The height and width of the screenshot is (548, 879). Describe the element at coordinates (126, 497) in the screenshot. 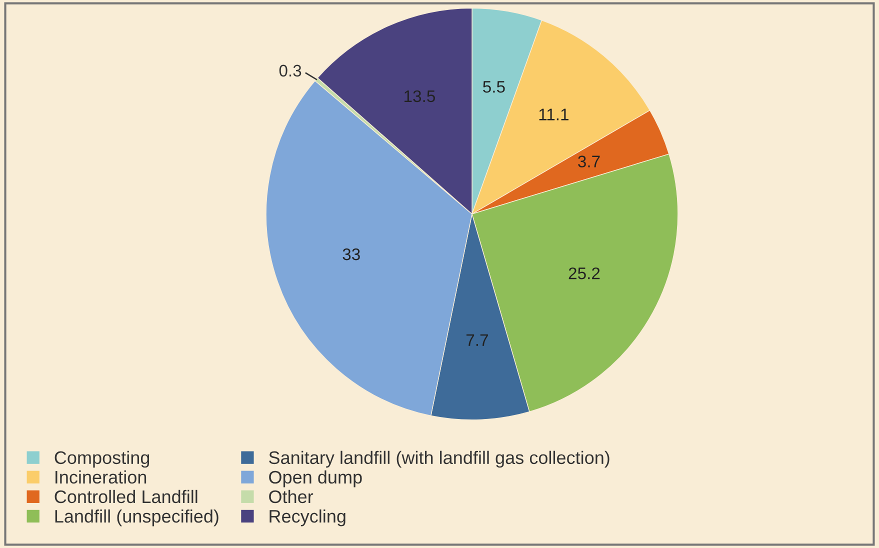

I see `legend-label: Controlled Landfill` at that location.